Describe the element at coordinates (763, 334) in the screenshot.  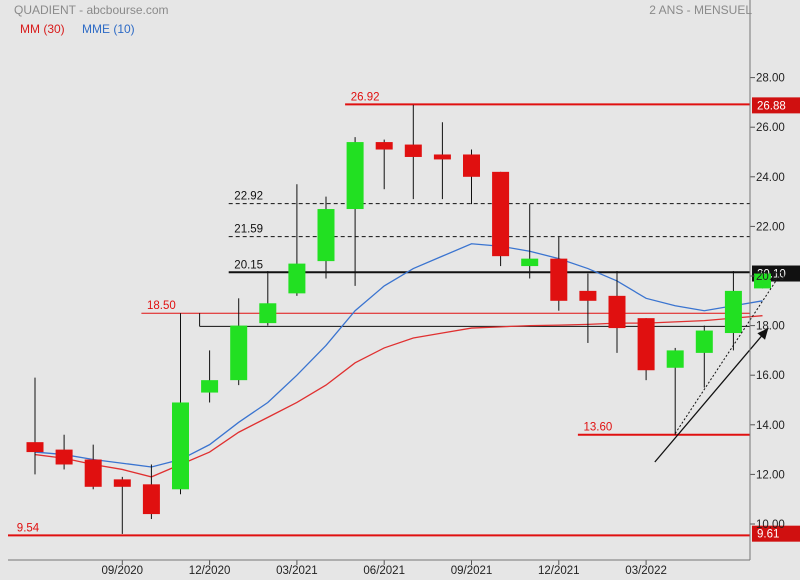
I see `trend-arrow-head` at that location.